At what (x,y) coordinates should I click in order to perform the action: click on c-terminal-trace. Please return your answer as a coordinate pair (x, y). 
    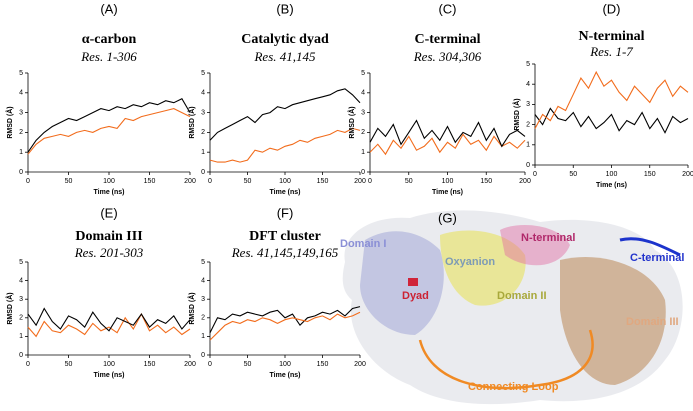
    Looking at the image, I should click on (650, 247).